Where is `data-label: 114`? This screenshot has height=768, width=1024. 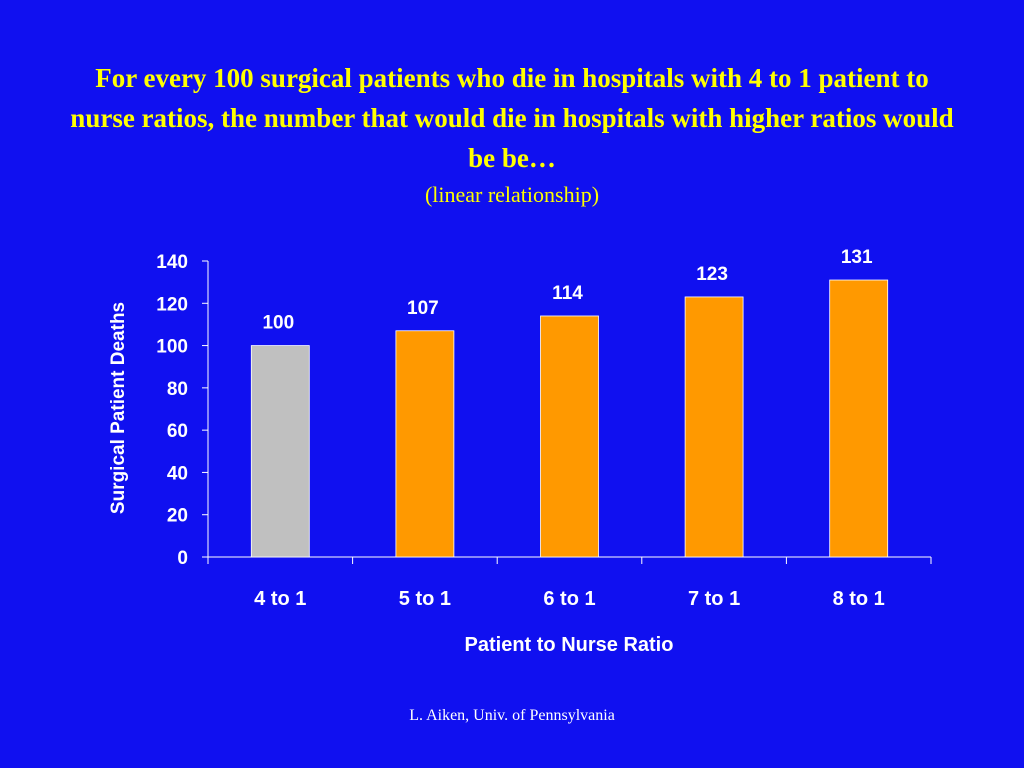 data-label: 114 is located at coordinates (567, 293).